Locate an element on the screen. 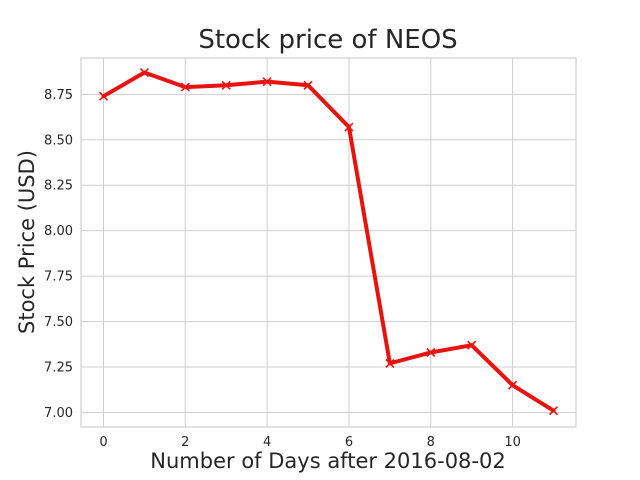 Image resolution: width=640 pixels, height=480 pixels. y-tick-label: 7.25 is located at coordinates (58, 368).